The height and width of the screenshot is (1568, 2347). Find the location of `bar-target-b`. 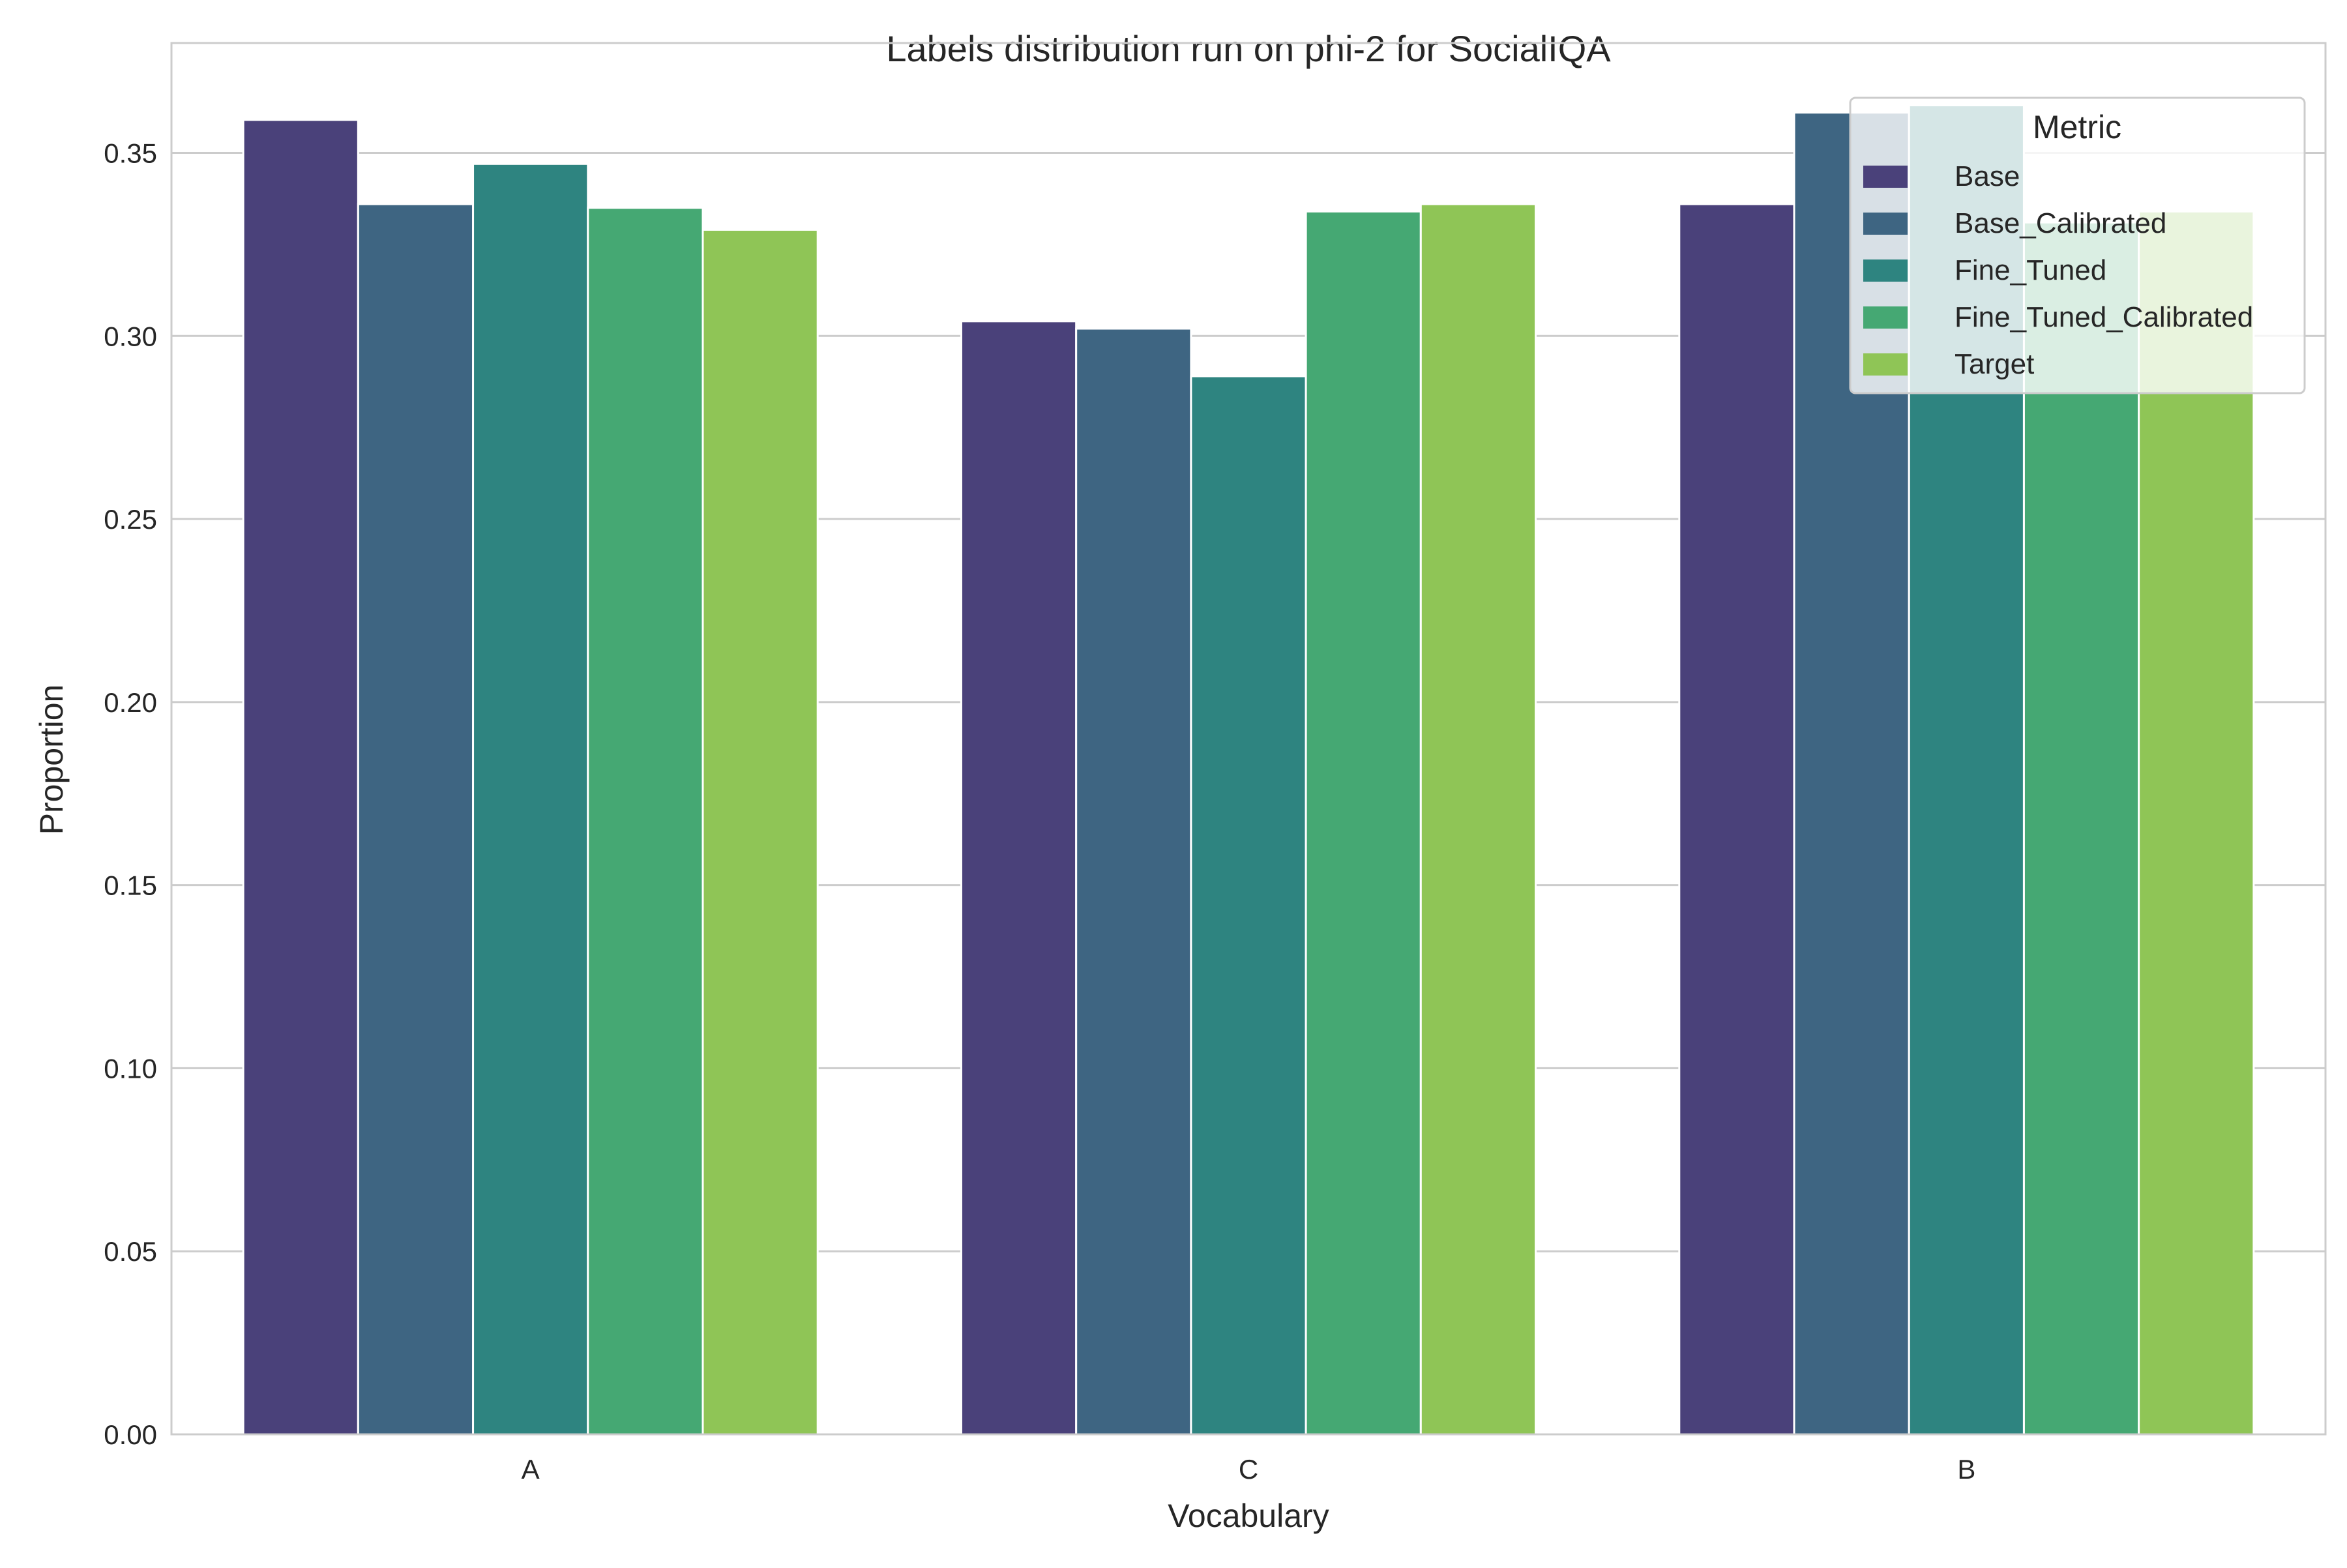

bar-target-b is located at coordinates (2196, 823).